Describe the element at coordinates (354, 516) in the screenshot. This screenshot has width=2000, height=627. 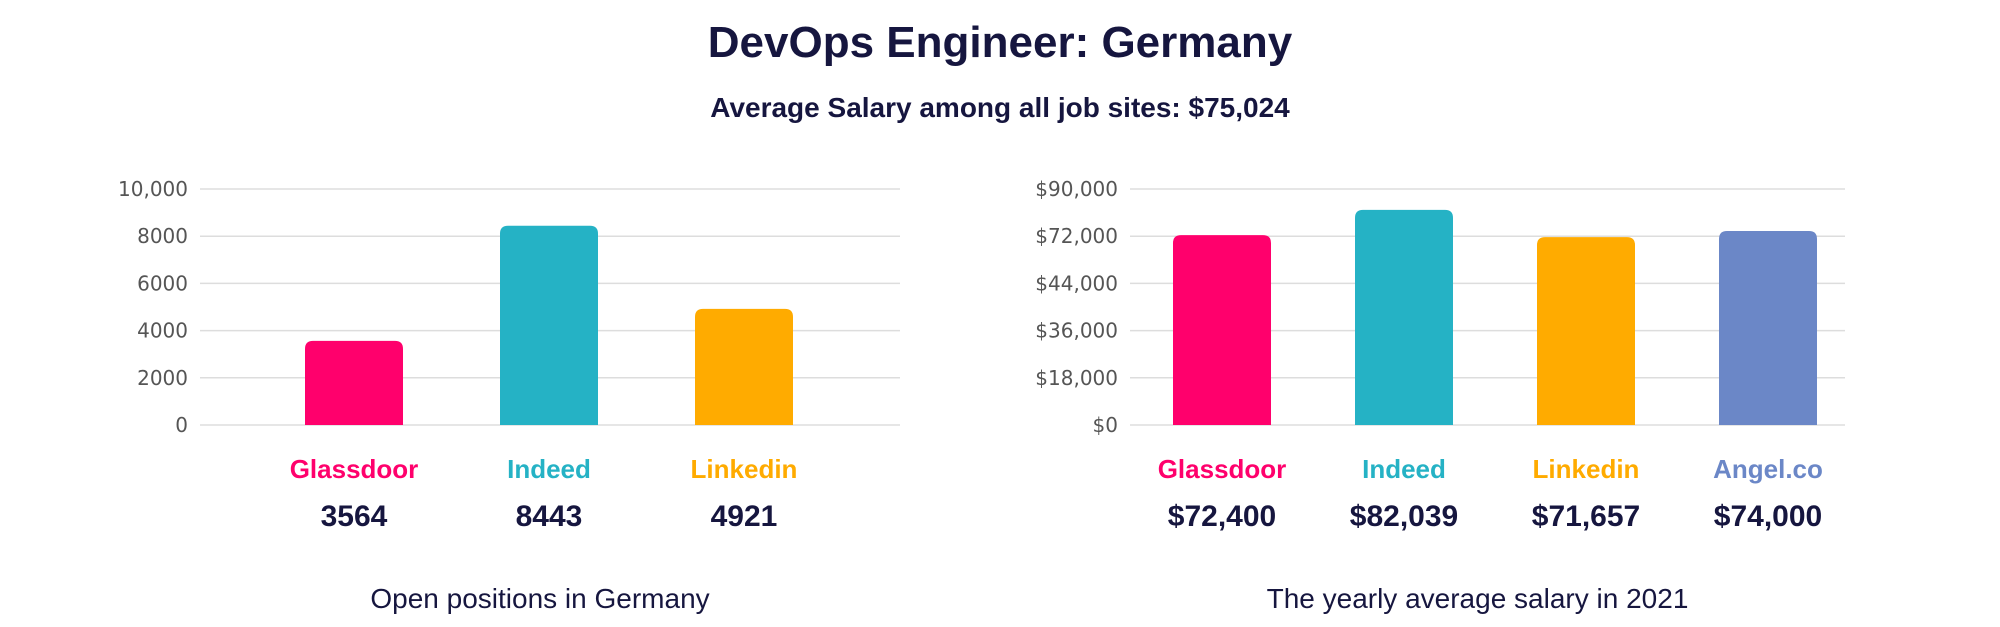
I see `glassdoor-value-label: 3564` at that location.